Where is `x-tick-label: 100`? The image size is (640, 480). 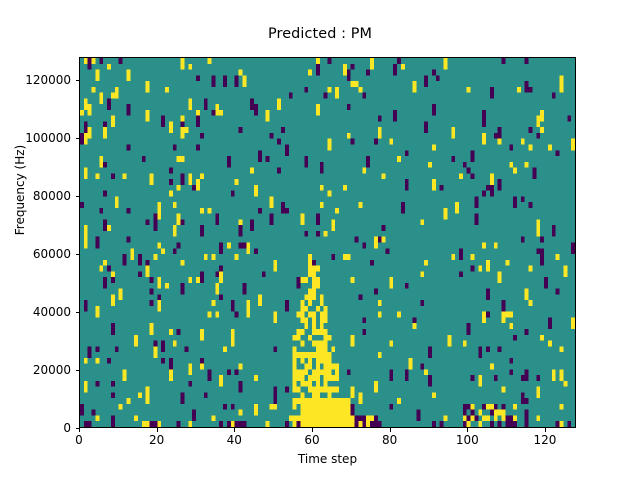
x-tick-label: 100 is located at coordinates (467, 440).